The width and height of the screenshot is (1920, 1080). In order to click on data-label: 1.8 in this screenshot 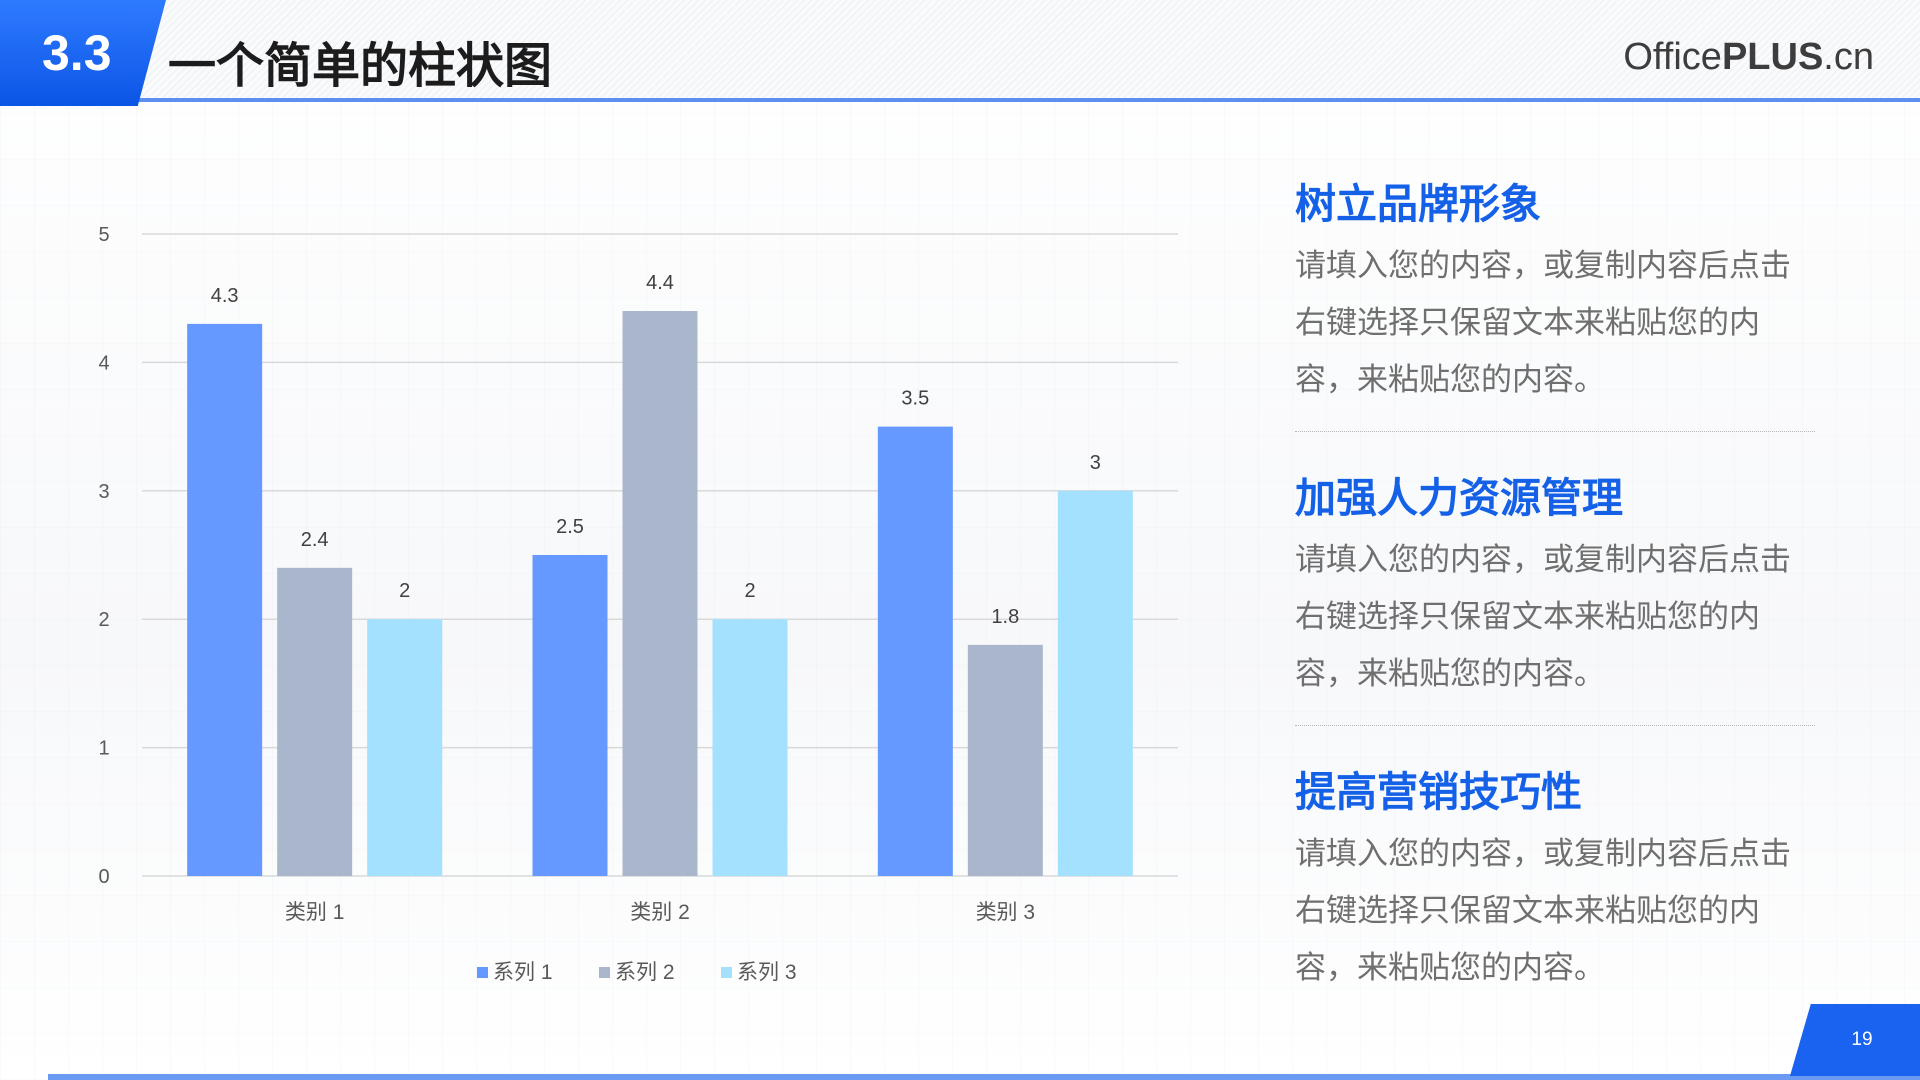, I will do `click(1005, 617)`.